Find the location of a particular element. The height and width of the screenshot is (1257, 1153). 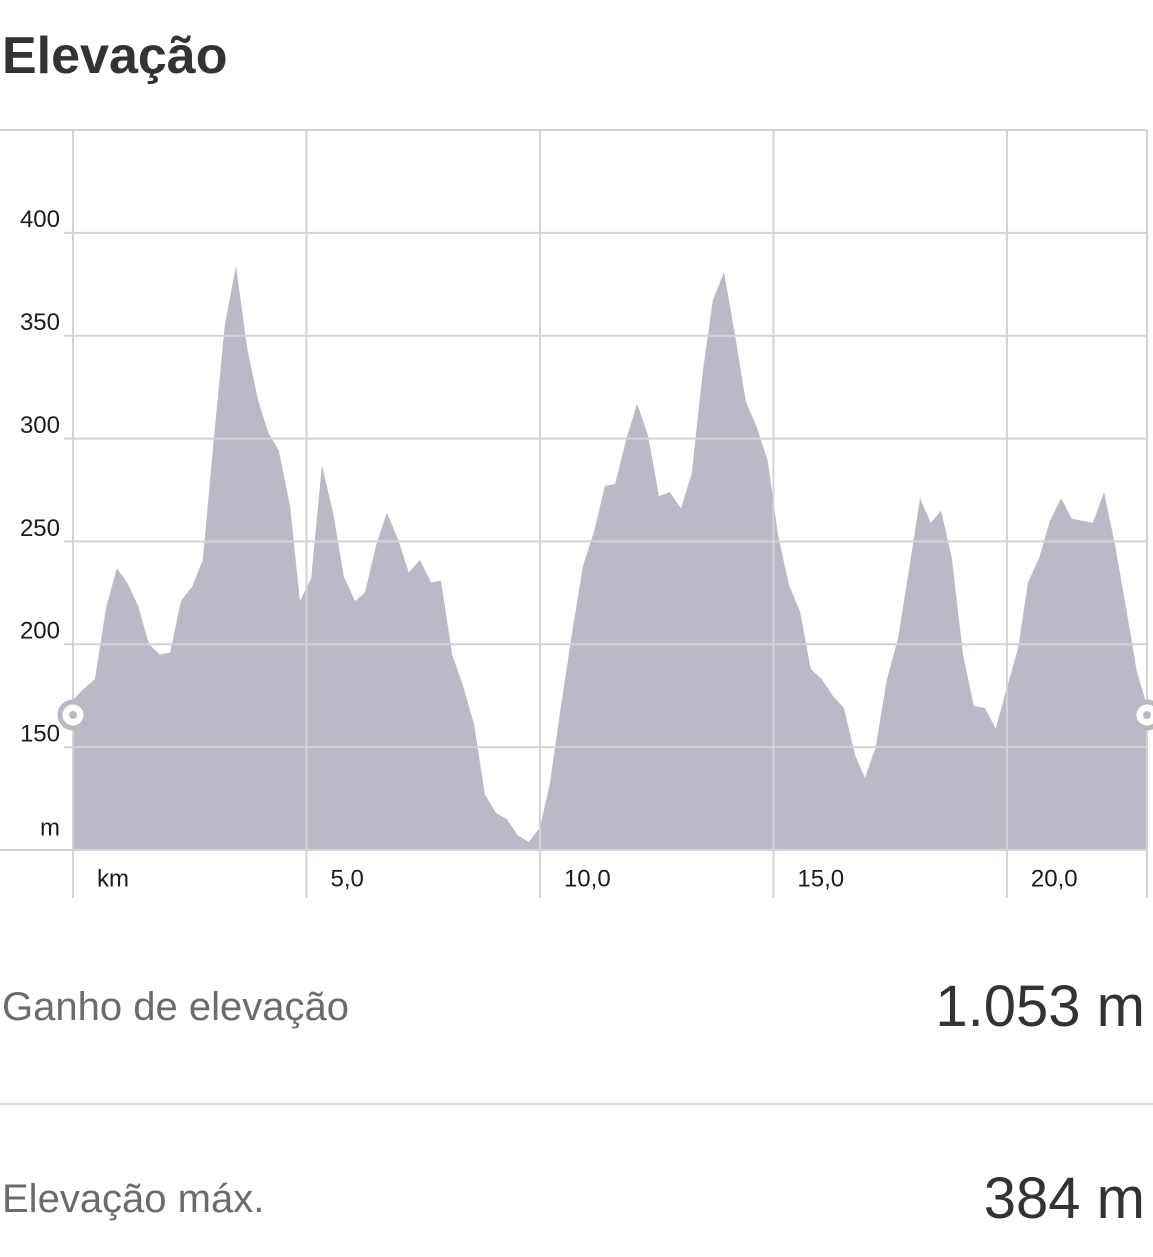

x-tick-label: 5,0 is located at coordinates (346, 878).